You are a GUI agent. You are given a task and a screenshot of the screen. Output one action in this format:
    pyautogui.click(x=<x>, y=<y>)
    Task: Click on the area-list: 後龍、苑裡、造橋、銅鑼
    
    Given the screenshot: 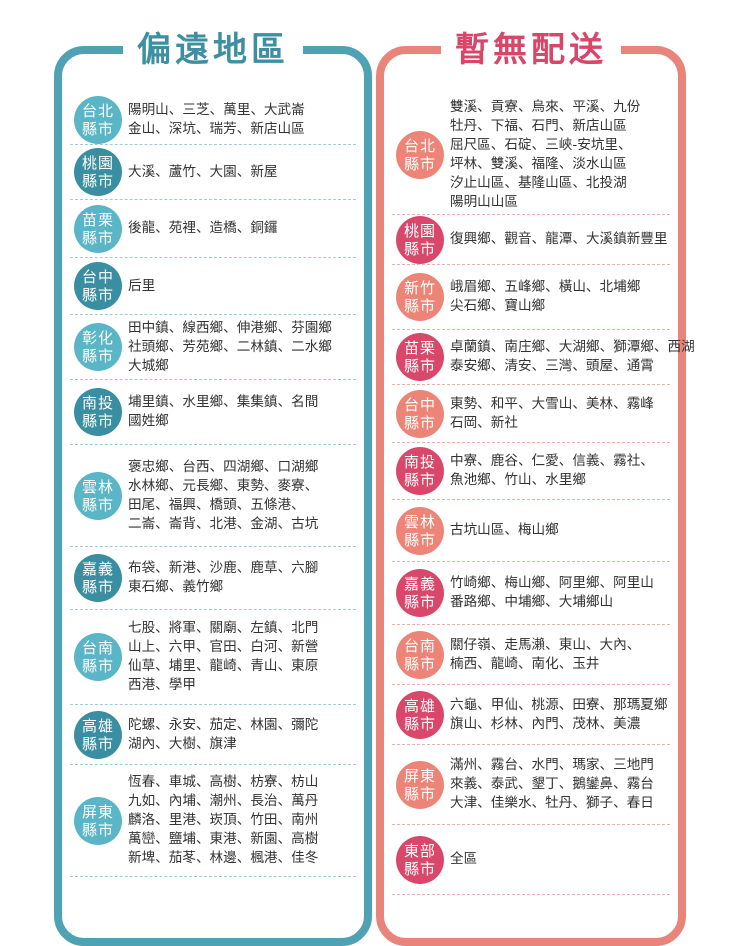 What is the action you would take?
    pyautogui.click(x=203, y=228)
    